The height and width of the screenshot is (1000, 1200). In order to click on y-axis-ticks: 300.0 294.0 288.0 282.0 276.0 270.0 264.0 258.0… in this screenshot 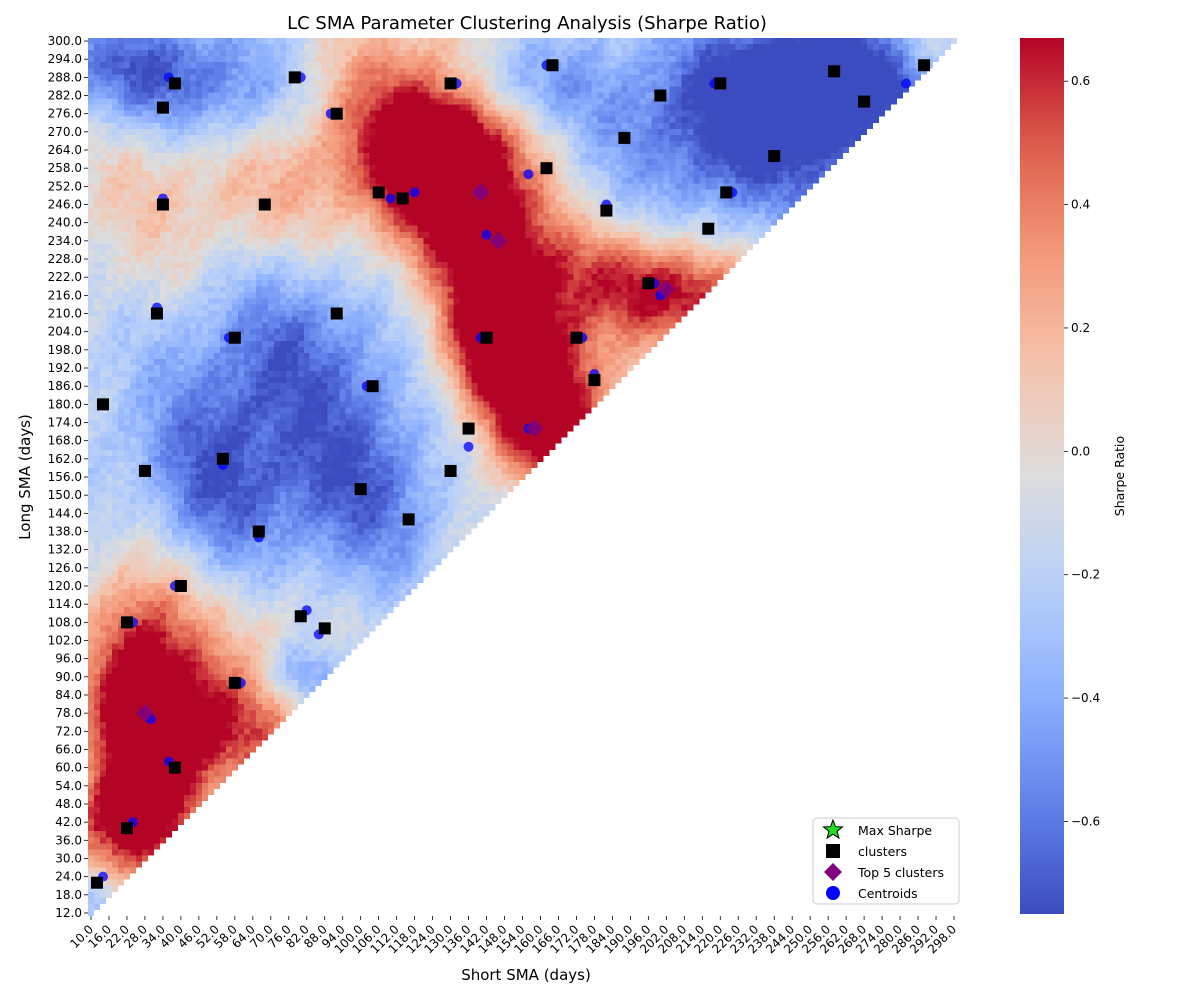, I will do `click(68, 477)`.